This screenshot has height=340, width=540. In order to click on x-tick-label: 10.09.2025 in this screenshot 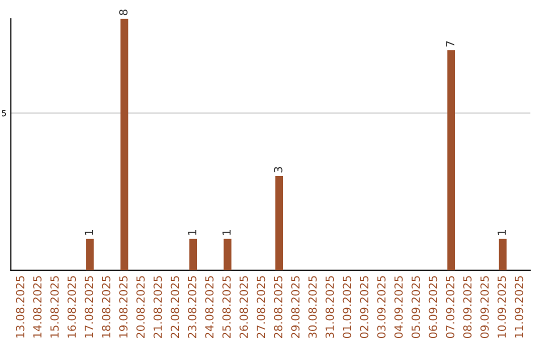, I will do `click(502, 307)`.